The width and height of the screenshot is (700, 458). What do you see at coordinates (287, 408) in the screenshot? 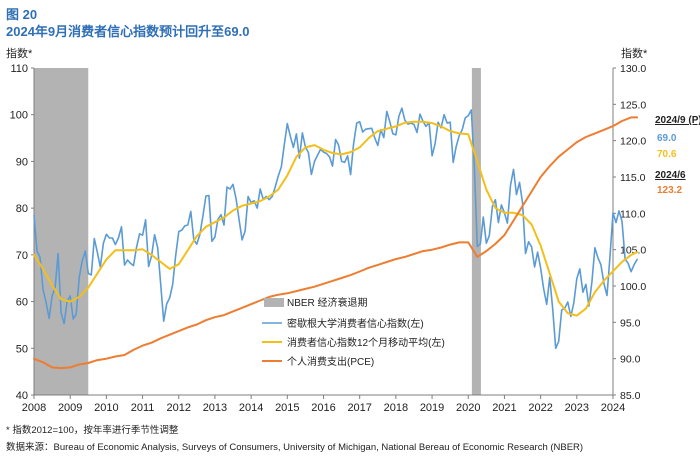
I see `x-tick-label: 2015` at bounding box center [287, 408].